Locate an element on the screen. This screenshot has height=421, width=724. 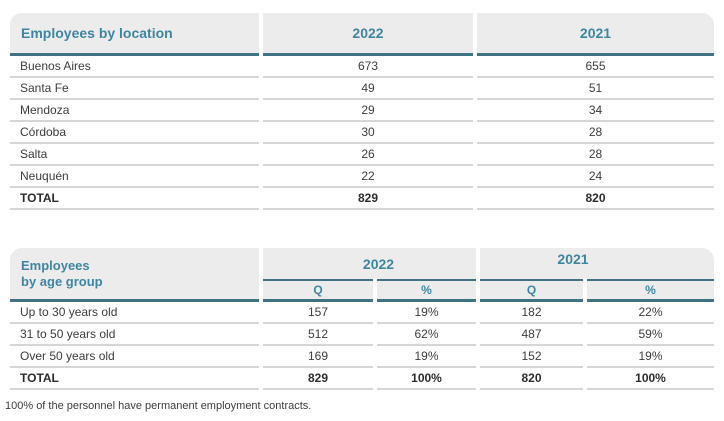
value-2021: 655 is located at coordinates (595, 67).